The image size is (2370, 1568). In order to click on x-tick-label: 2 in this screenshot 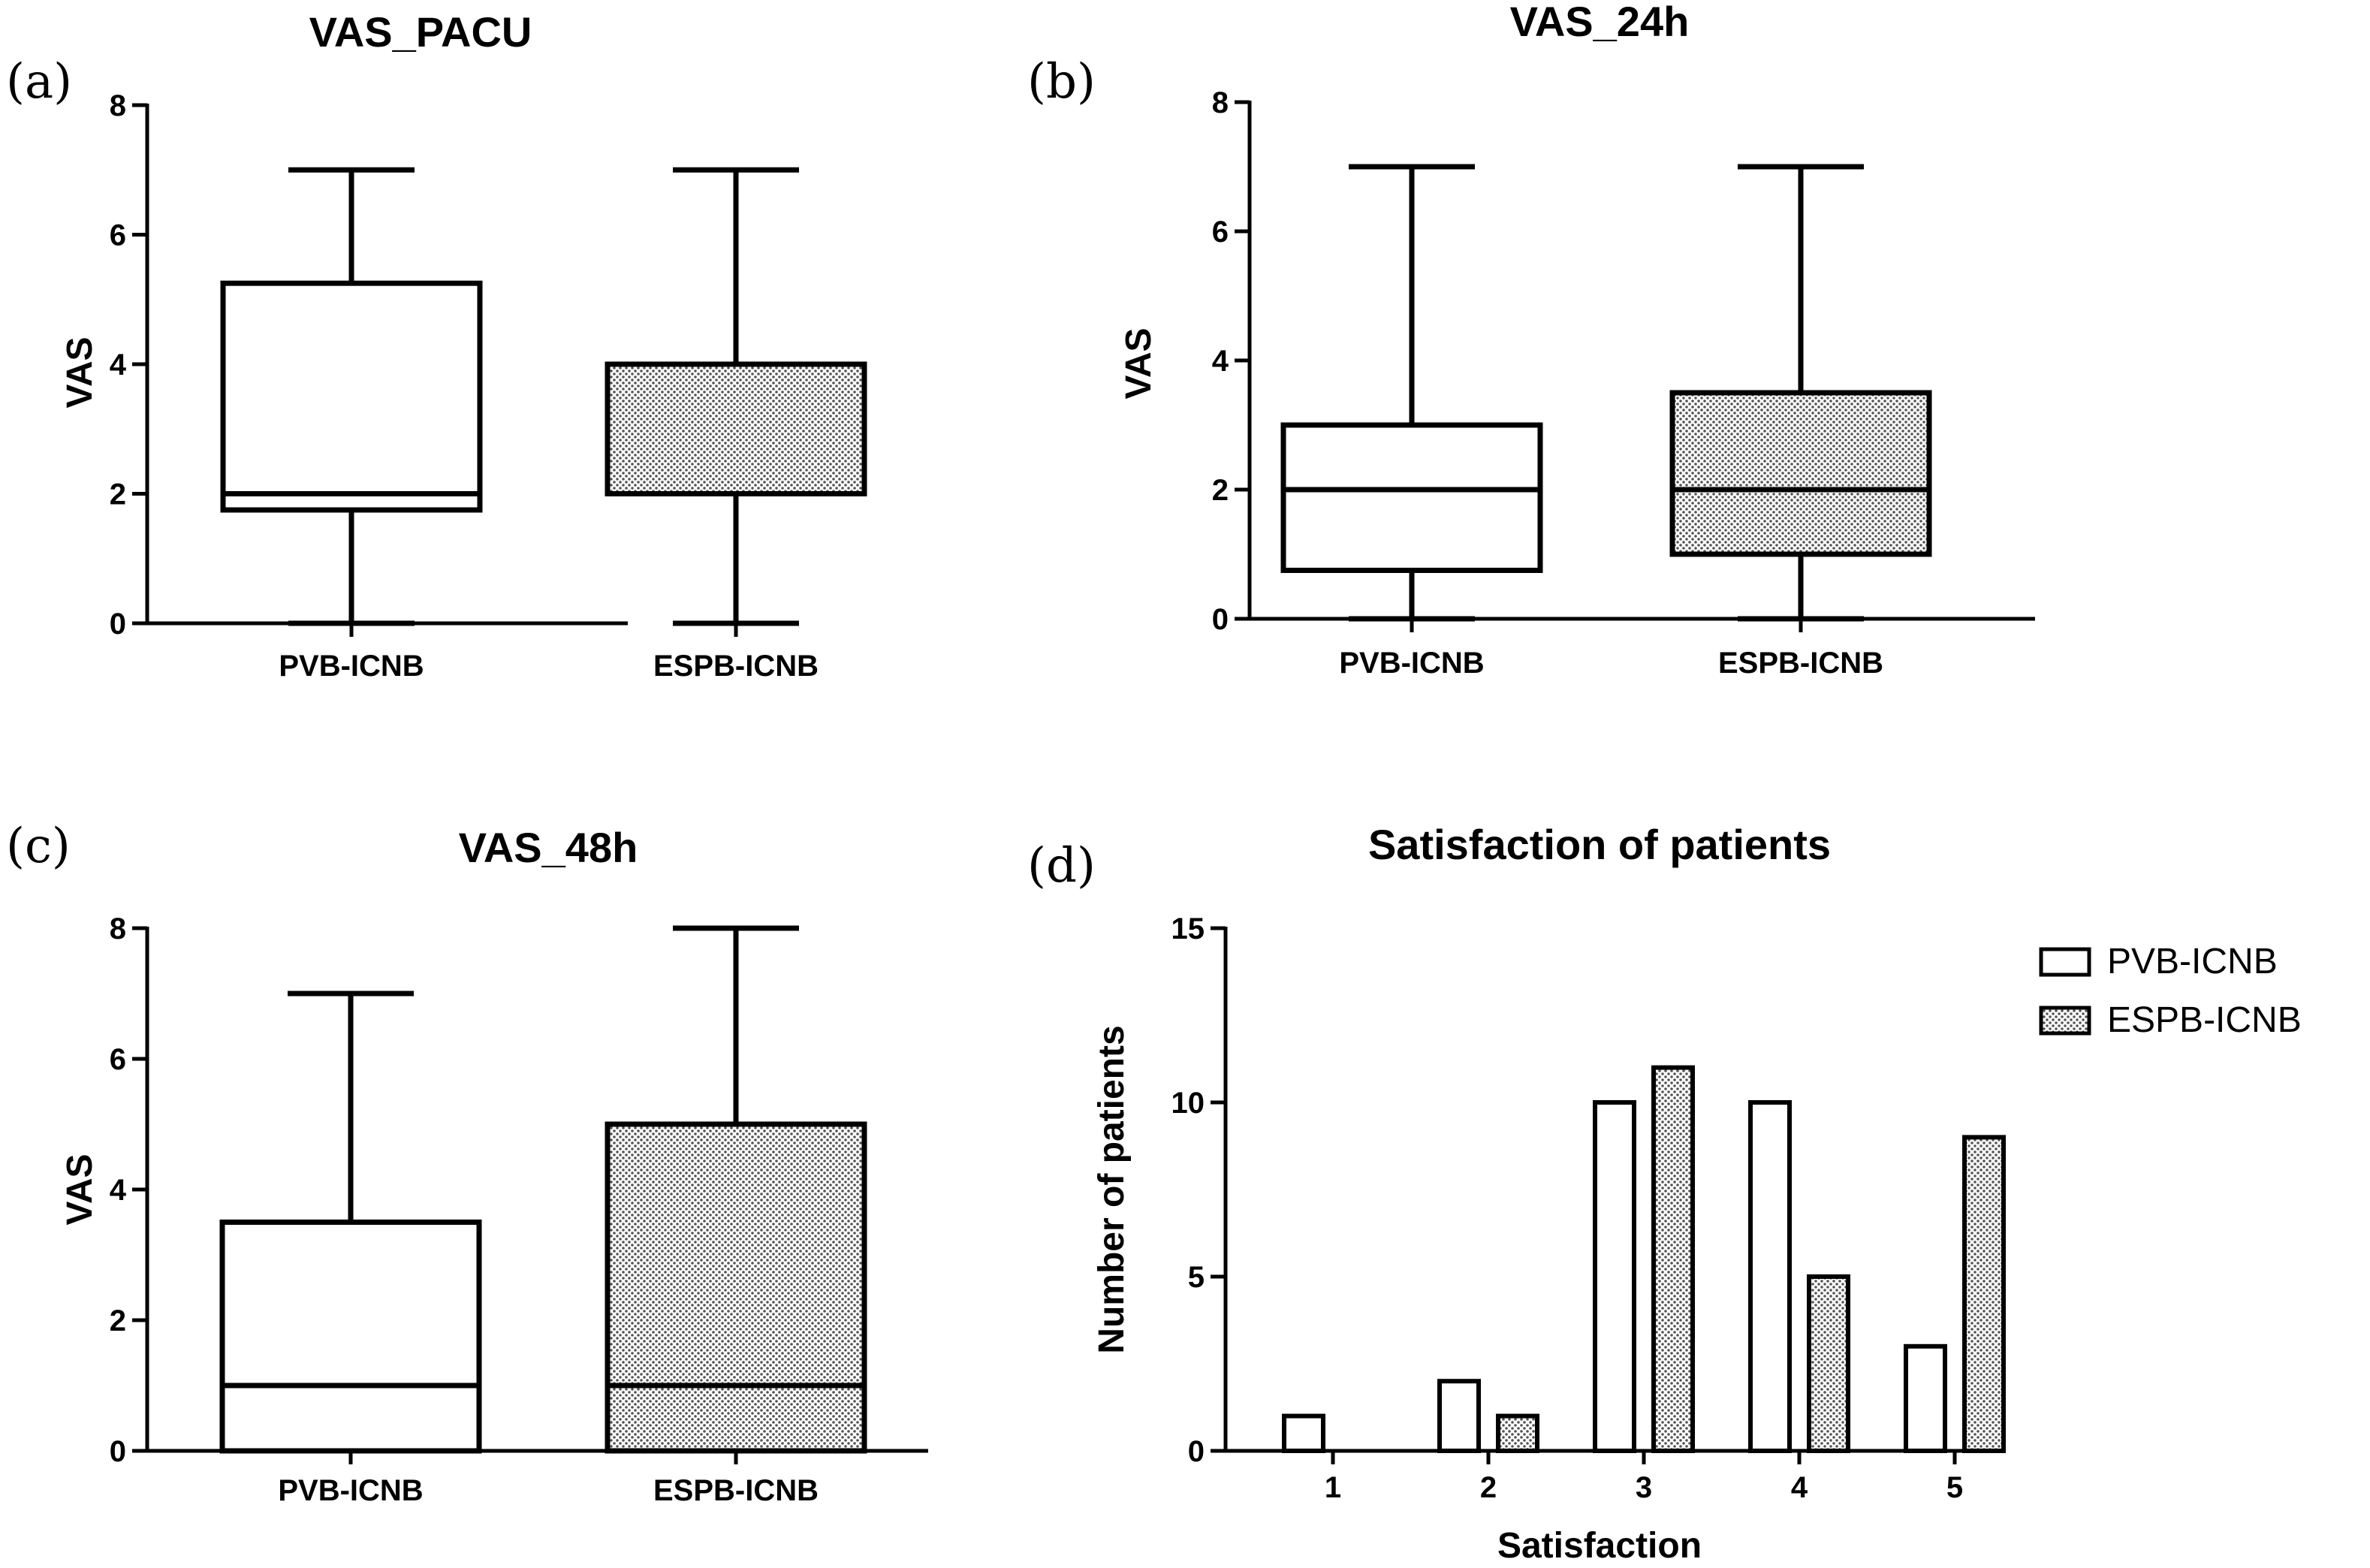, I will do `click(1488, 1487)`.